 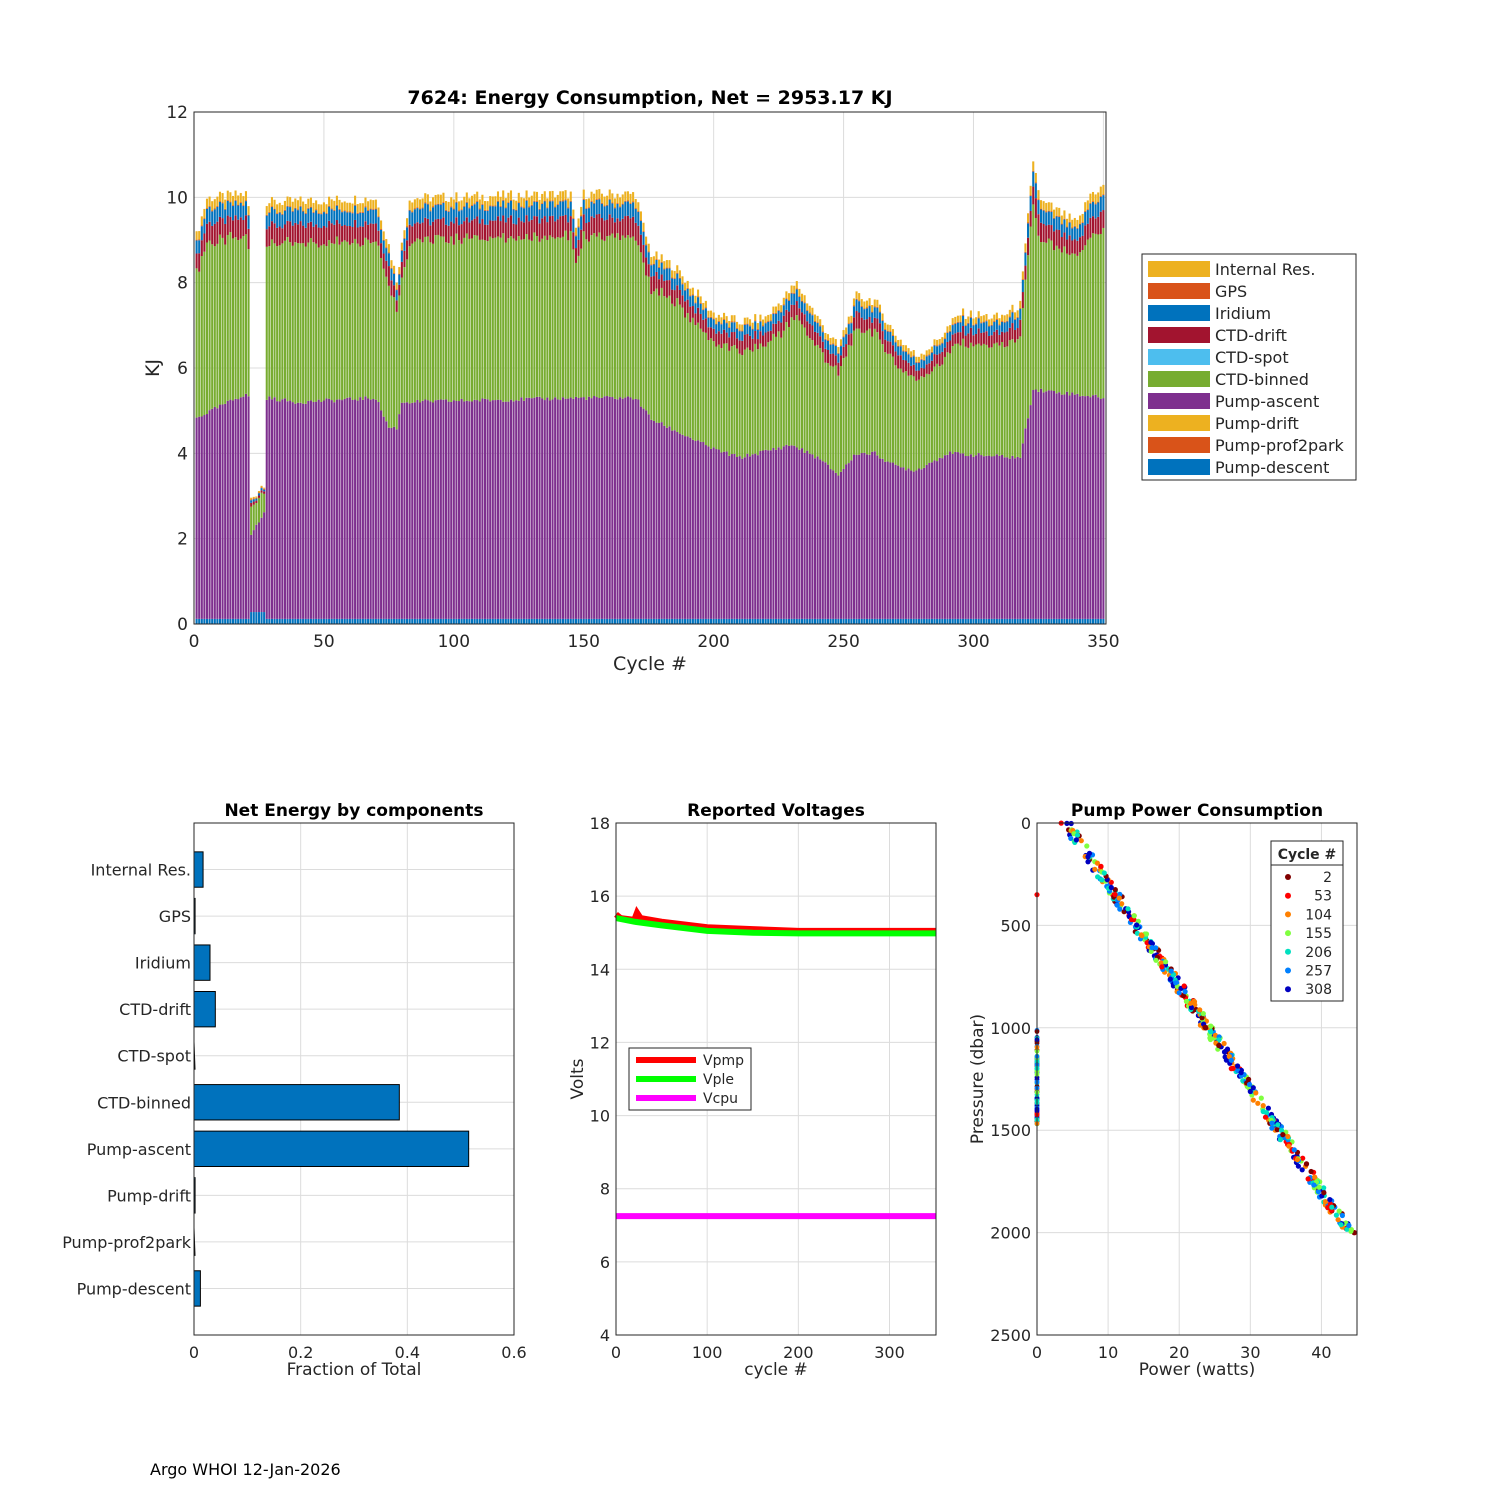 I want to click on y-axis-label: Pressure (dbar), so click(x=978, y=1079).